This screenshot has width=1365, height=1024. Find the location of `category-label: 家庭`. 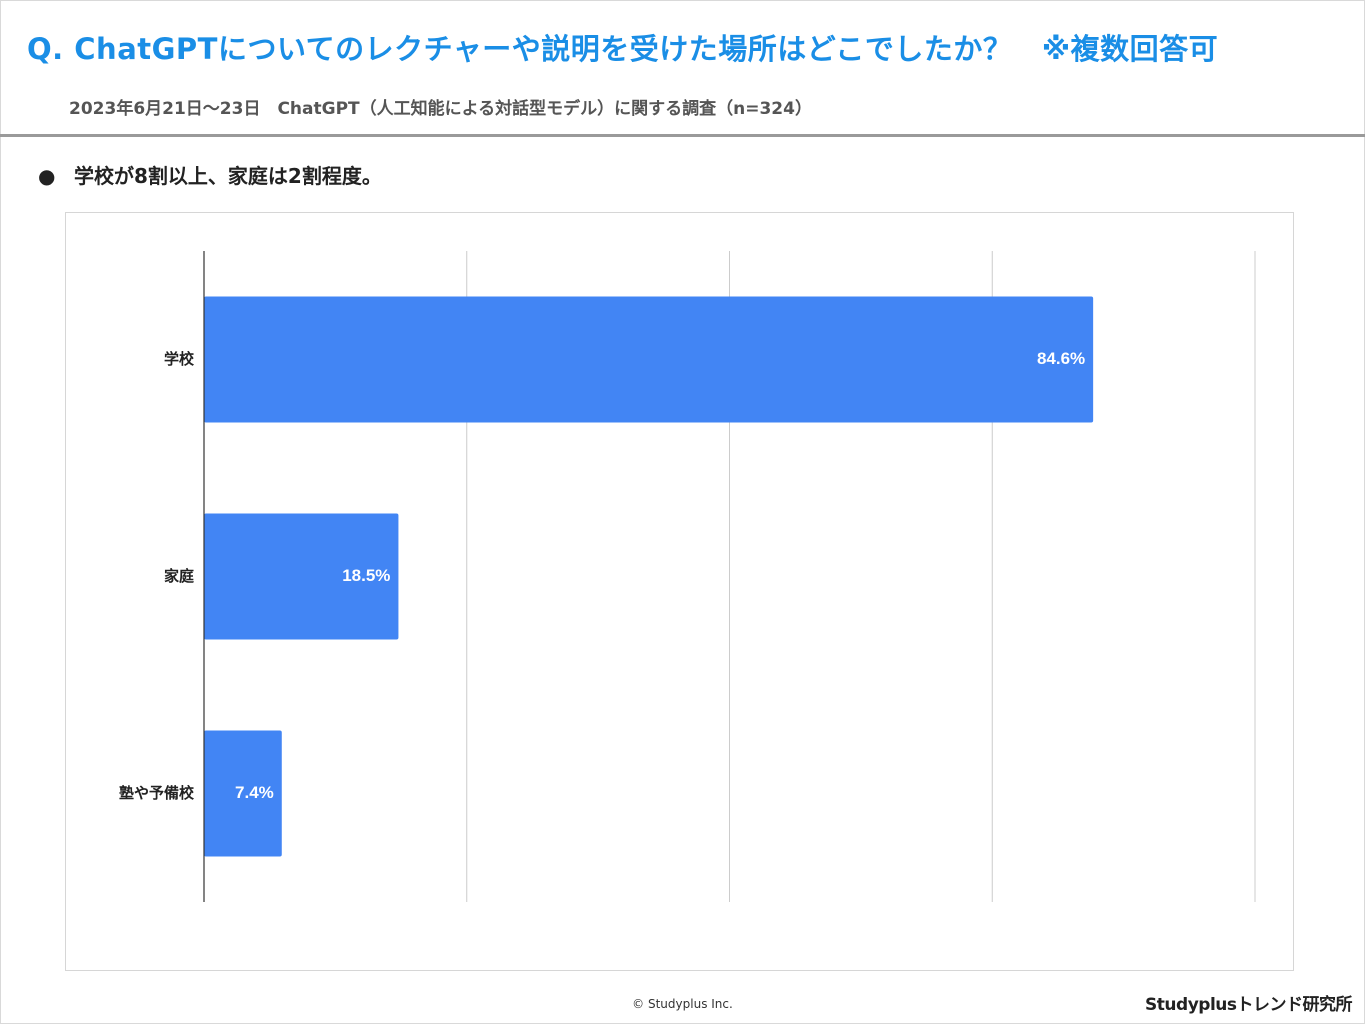

category-label: 家庭 is located at coordinates (179, 576).